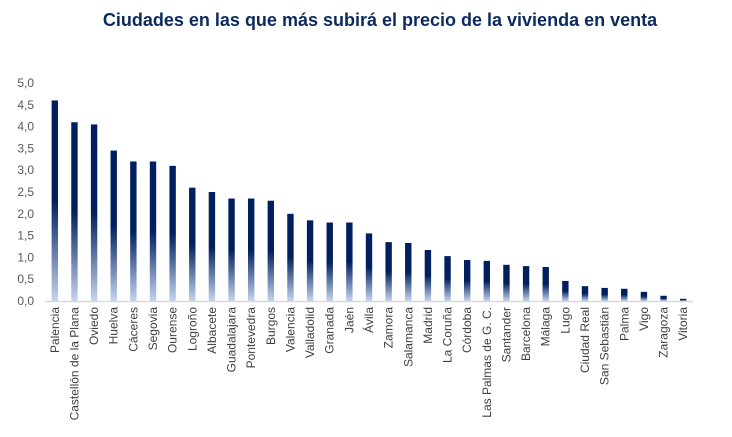 Image resolution: width=732 pixels, height=437 pixels. Describe the element at coordinates (25, 170) in the screenshot. I see `y-tick-label: 3,0` at that location.